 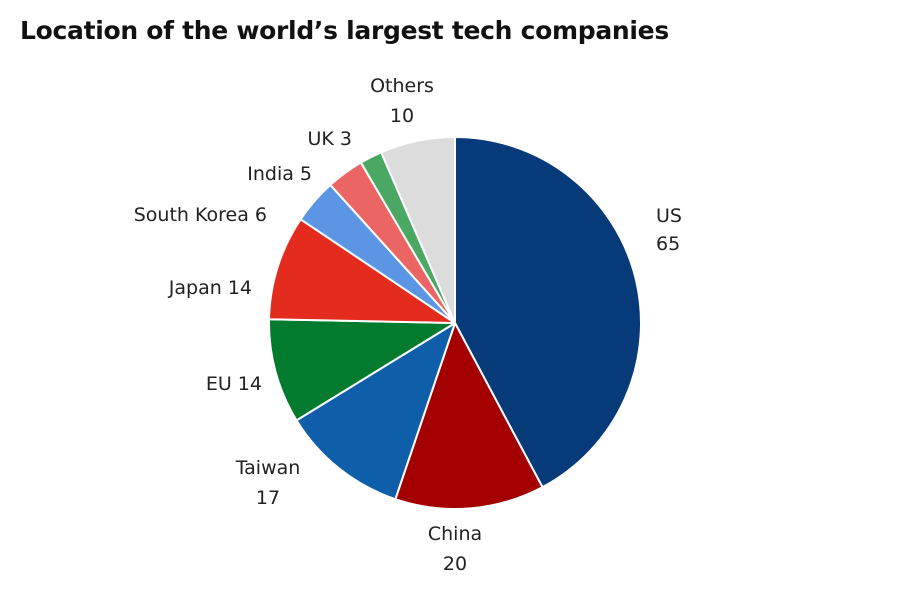 I want to click on label-line: EU 14, so click(x=234, y=384).